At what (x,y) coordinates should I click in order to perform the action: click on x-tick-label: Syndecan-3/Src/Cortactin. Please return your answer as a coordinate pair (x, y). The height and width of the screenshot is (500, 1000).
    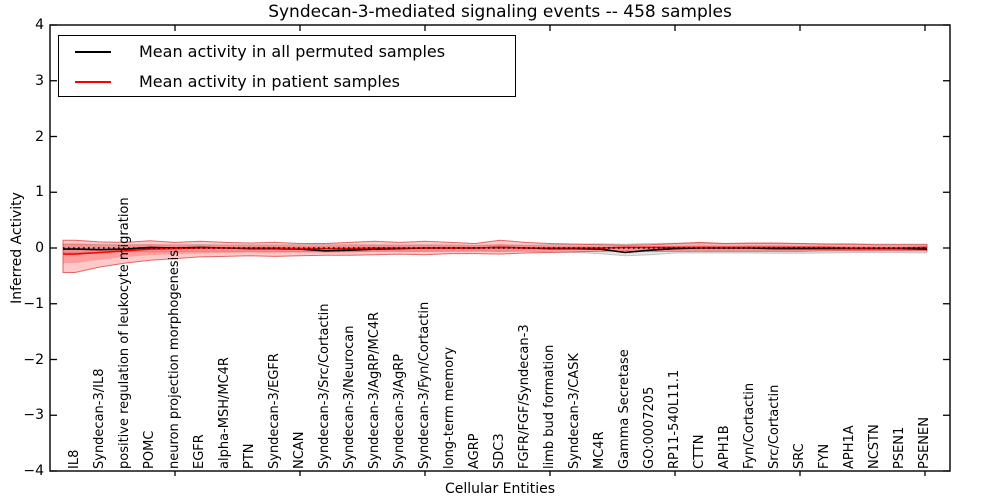
    Looking at the image, I should click on (324, 386).